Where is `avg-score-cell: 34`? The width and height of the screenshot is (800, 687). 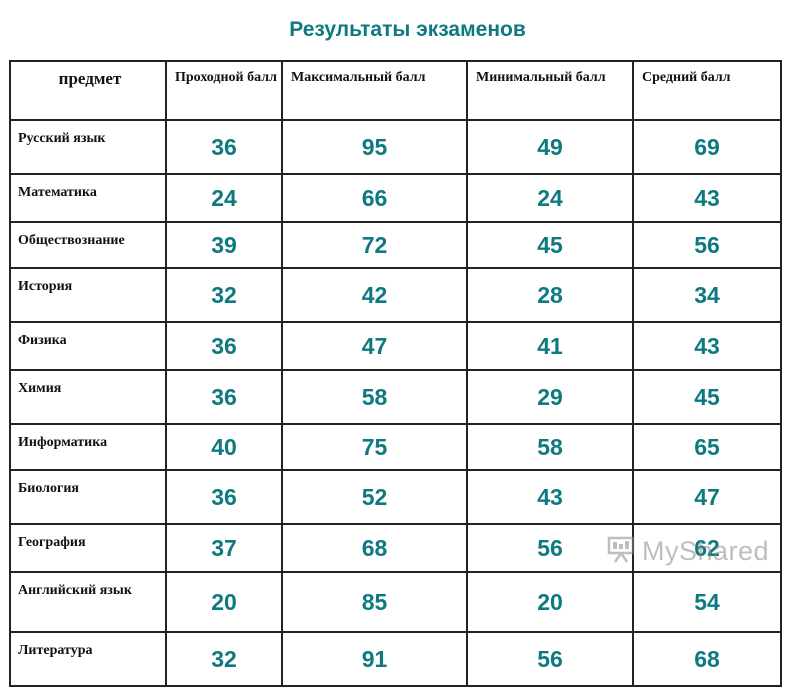
avg-score-cell: 34 is located at coordinates (707, 295).